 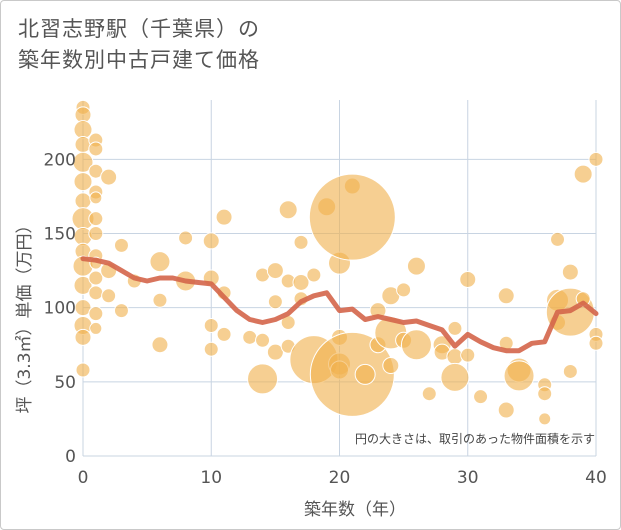 What do you see at coordinates (65, 383) in the screenshot?
I see `y-tick-label: 50` at bounding box center [65, 383].